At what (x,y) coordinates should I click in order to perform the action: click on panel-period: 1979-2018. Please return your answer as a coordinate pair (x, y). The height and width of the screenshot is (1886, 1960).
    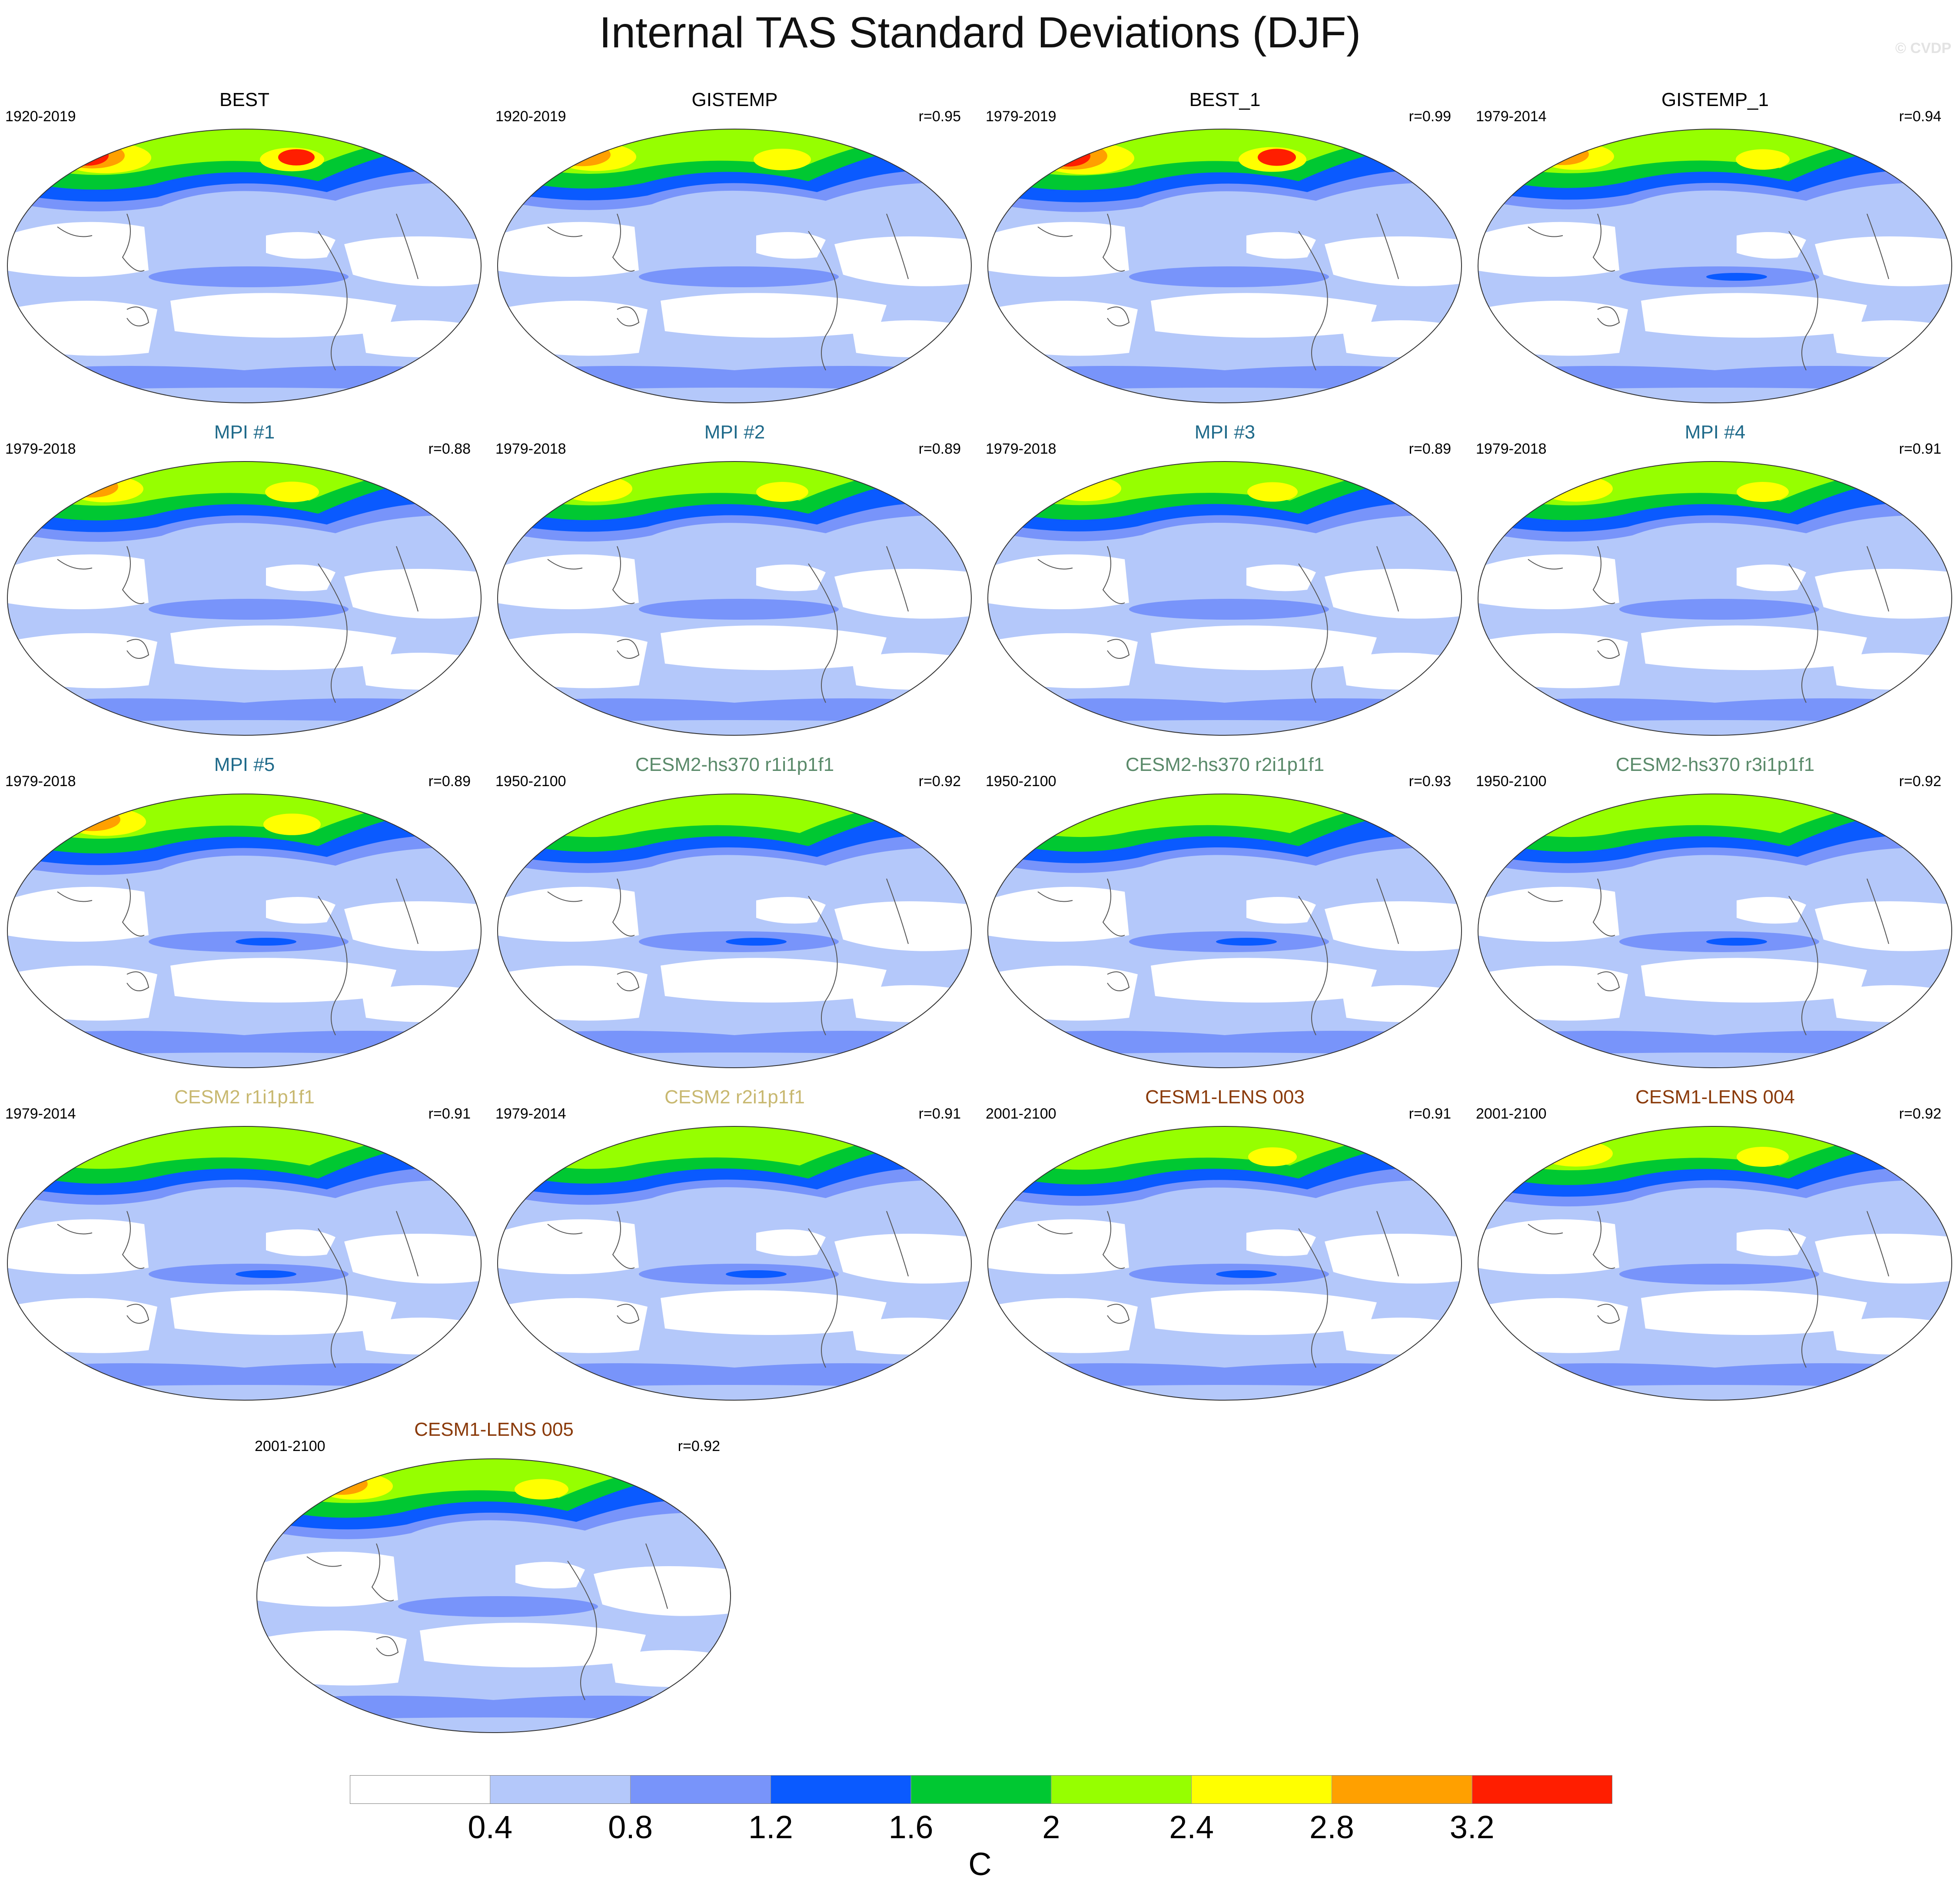
    Looking at the image, I should click on (40, 449).